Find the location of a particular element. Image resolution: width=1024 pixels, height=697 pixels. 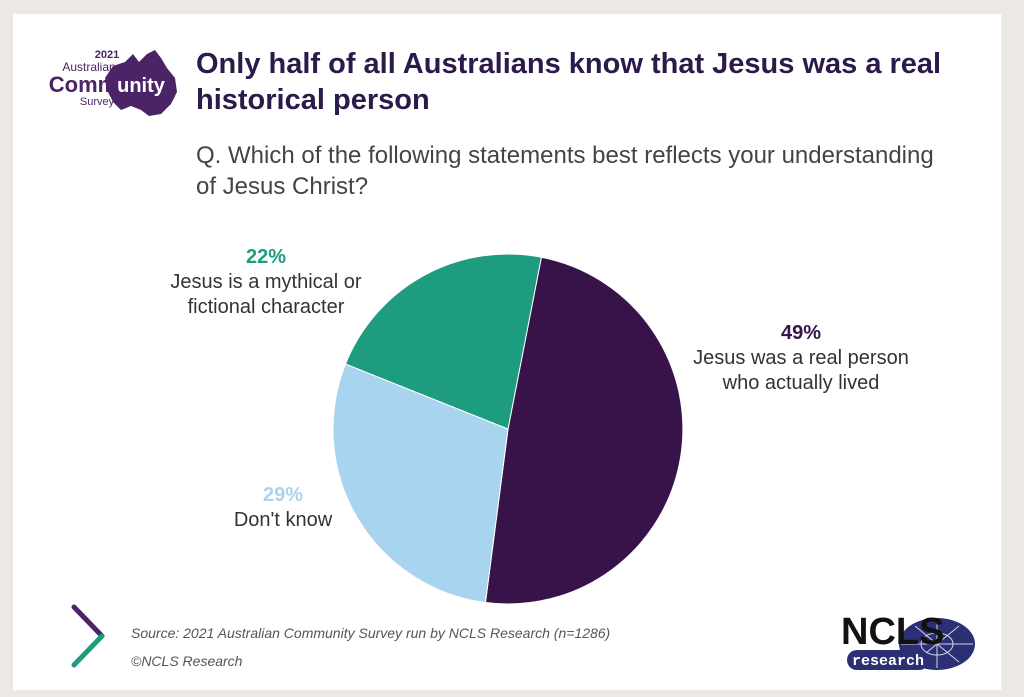

ncls-brand: NCLS is located at coordinates (892, 632).